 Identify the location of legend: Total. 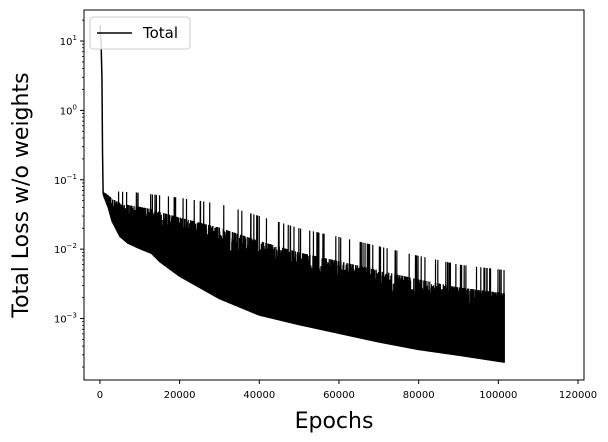
(140, 33).